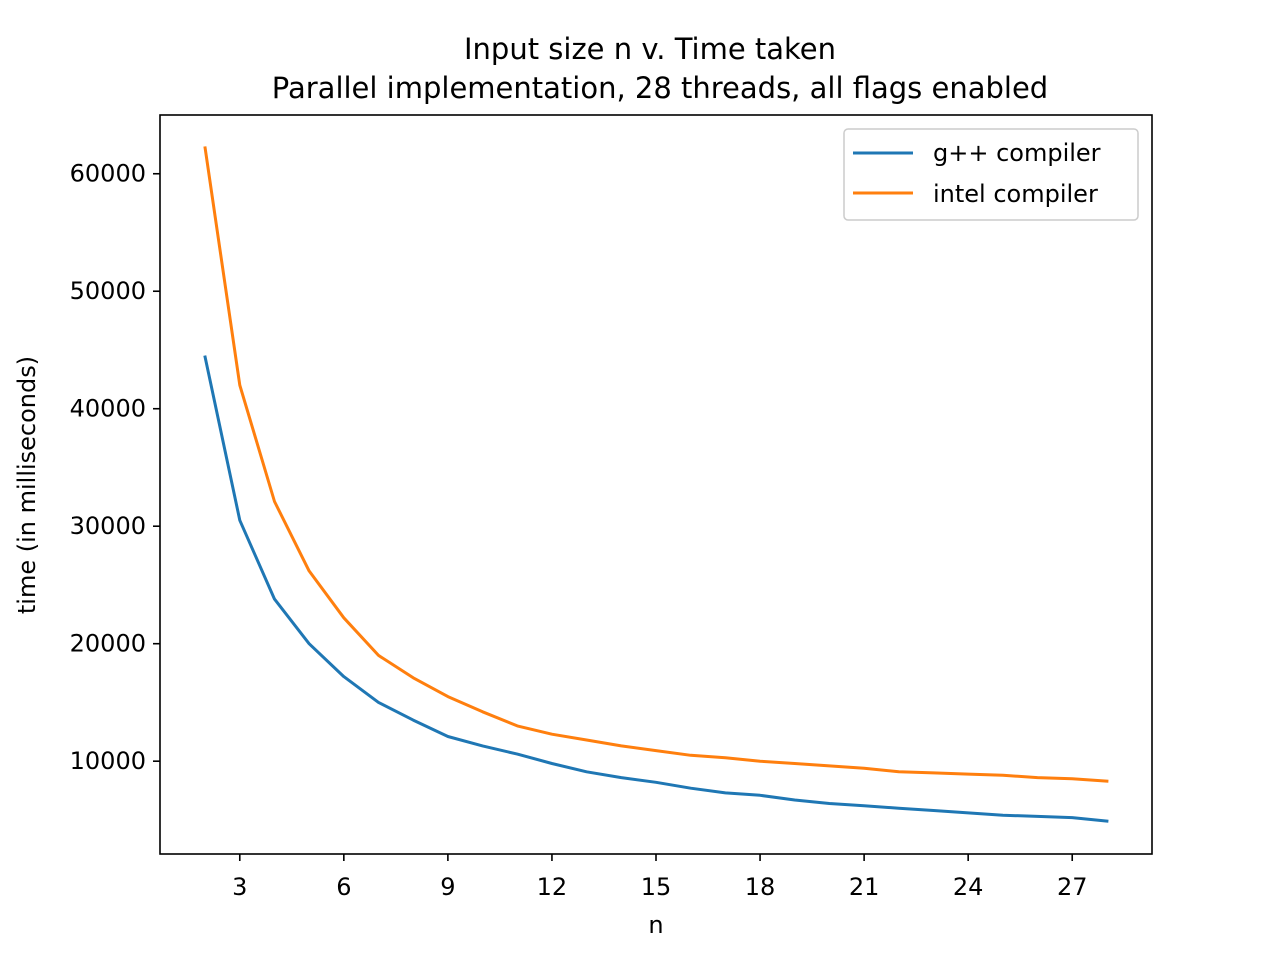 This screenshot has height=960, width=1280. I want to click on x-tick-label: 21, so click(864, 887).